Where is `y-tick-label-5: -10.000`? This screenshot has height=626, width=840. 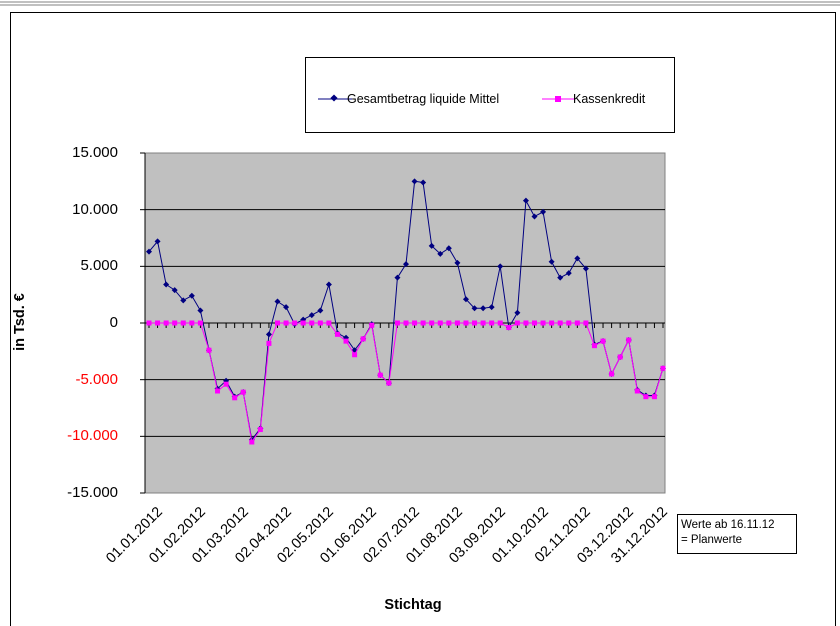
y-tick-label-5: -10.000 is located at coordinates (92, 436).